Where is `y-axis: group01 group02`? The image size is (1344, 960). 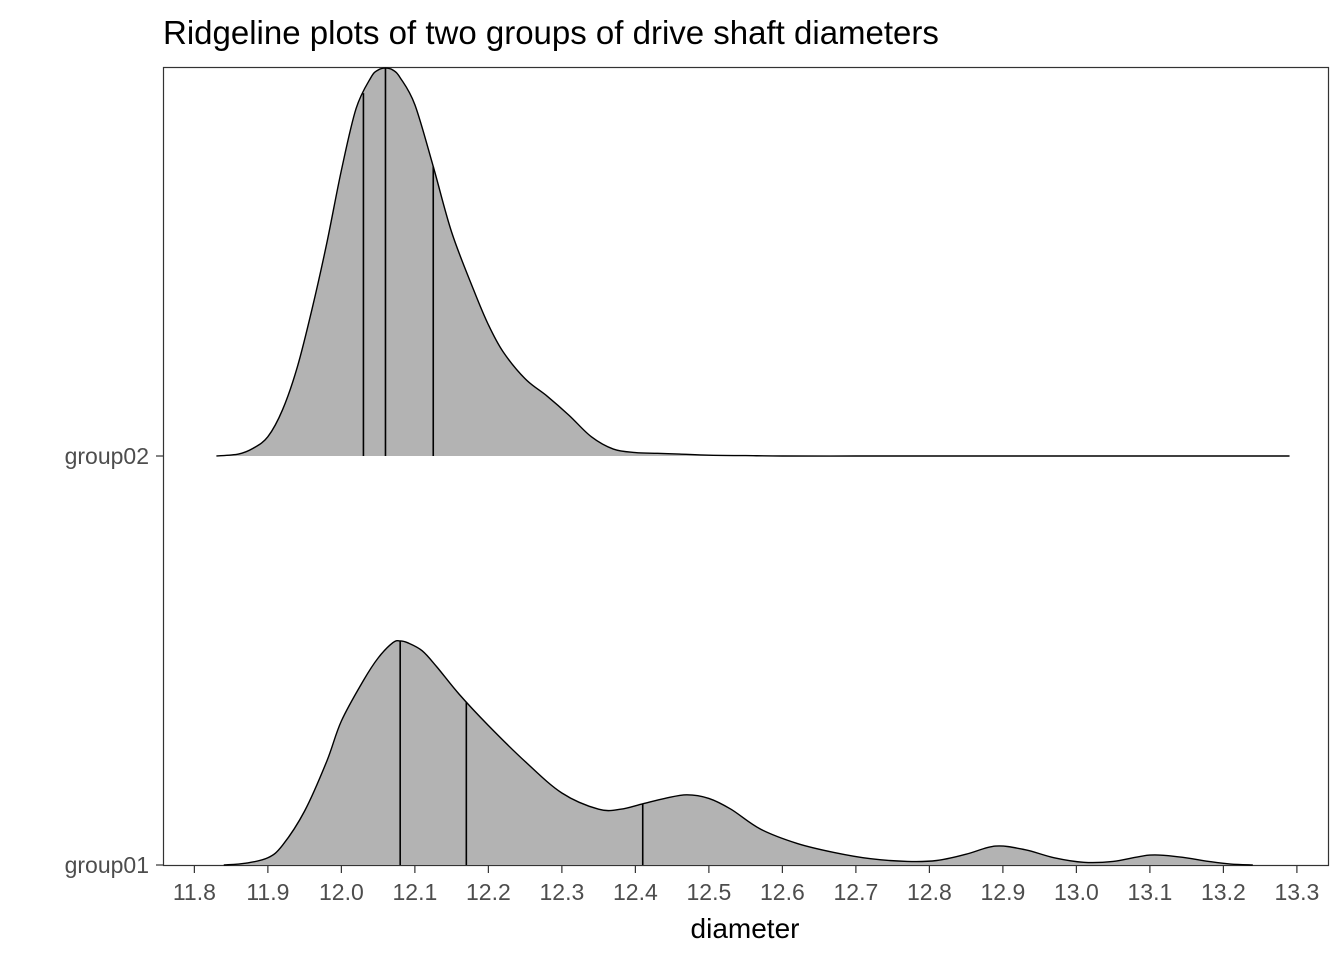 y-axis: group01 group02 is located at coordinates (114, 660).